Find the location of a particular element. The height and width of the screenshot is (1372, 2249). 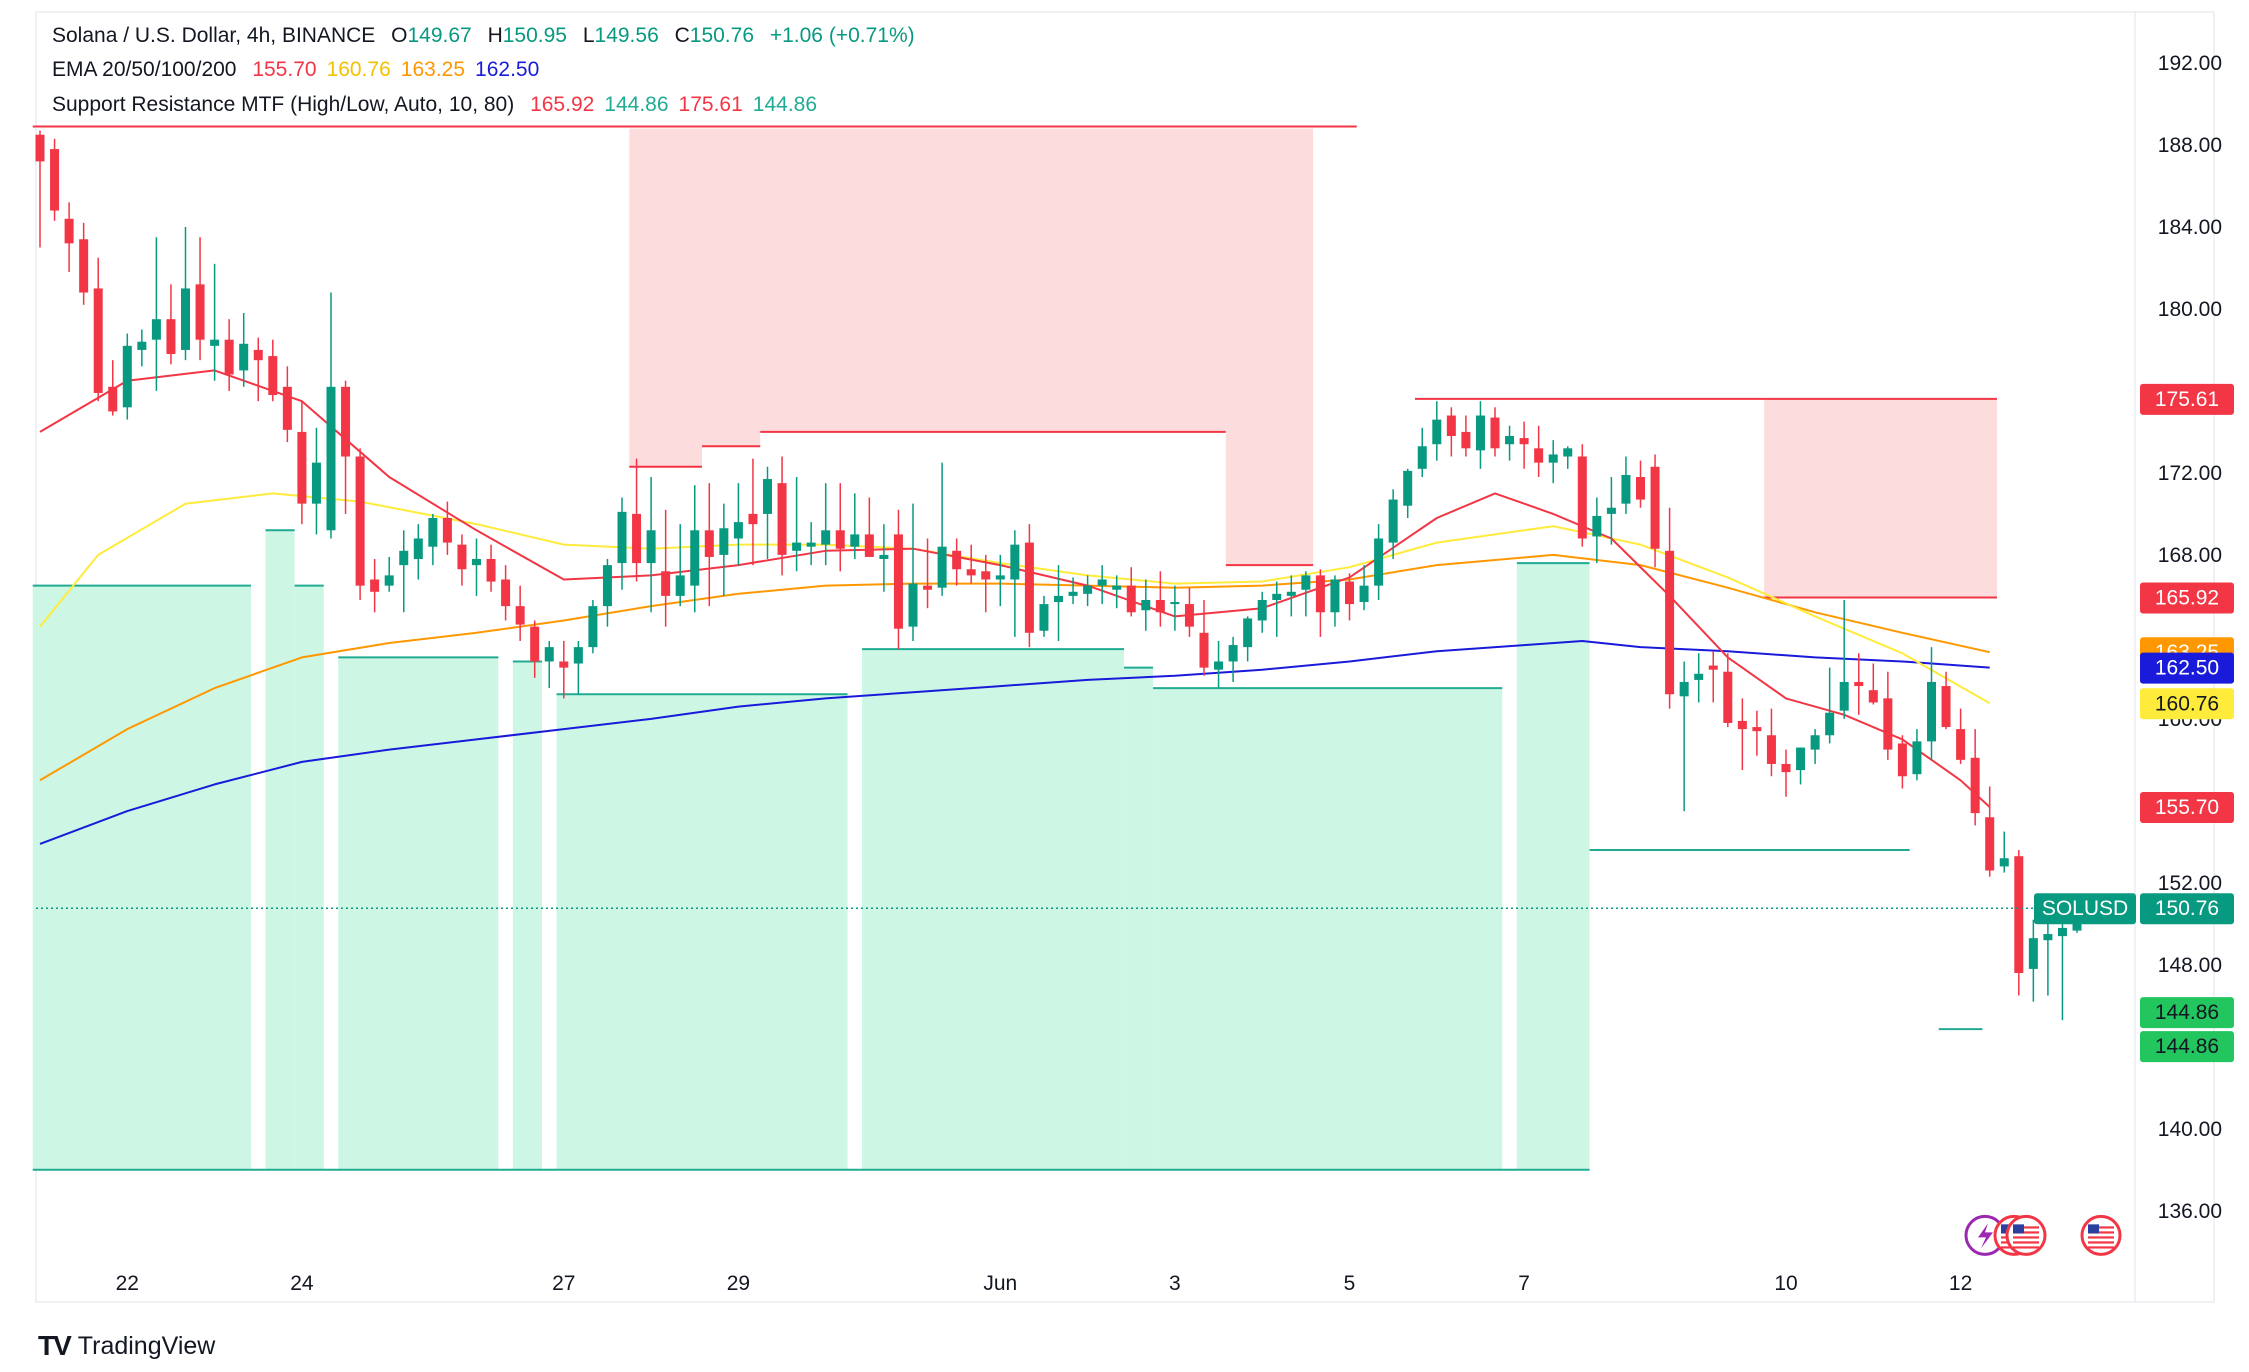

y-tick-label: 136.00 is located at coordinates (2190, 1211).